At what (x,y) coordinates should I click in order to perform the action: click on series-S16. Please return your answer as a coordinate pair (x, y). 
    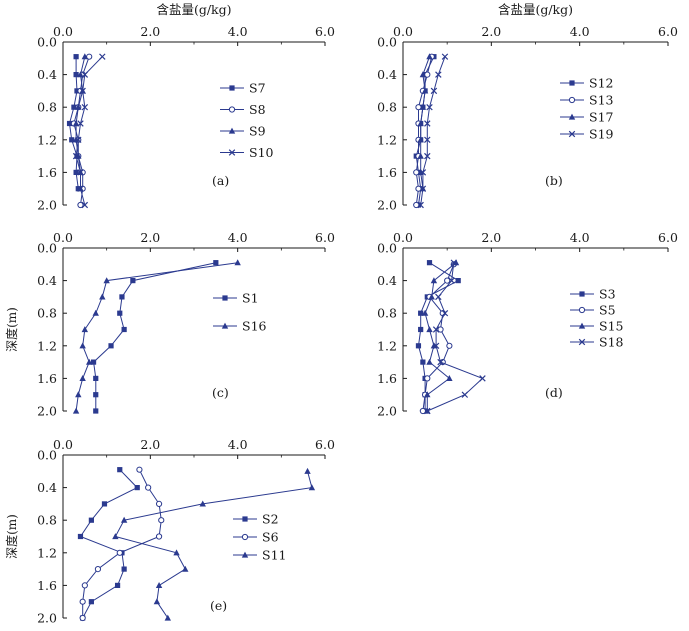
    Looking at the image, I should click on (156, 336).